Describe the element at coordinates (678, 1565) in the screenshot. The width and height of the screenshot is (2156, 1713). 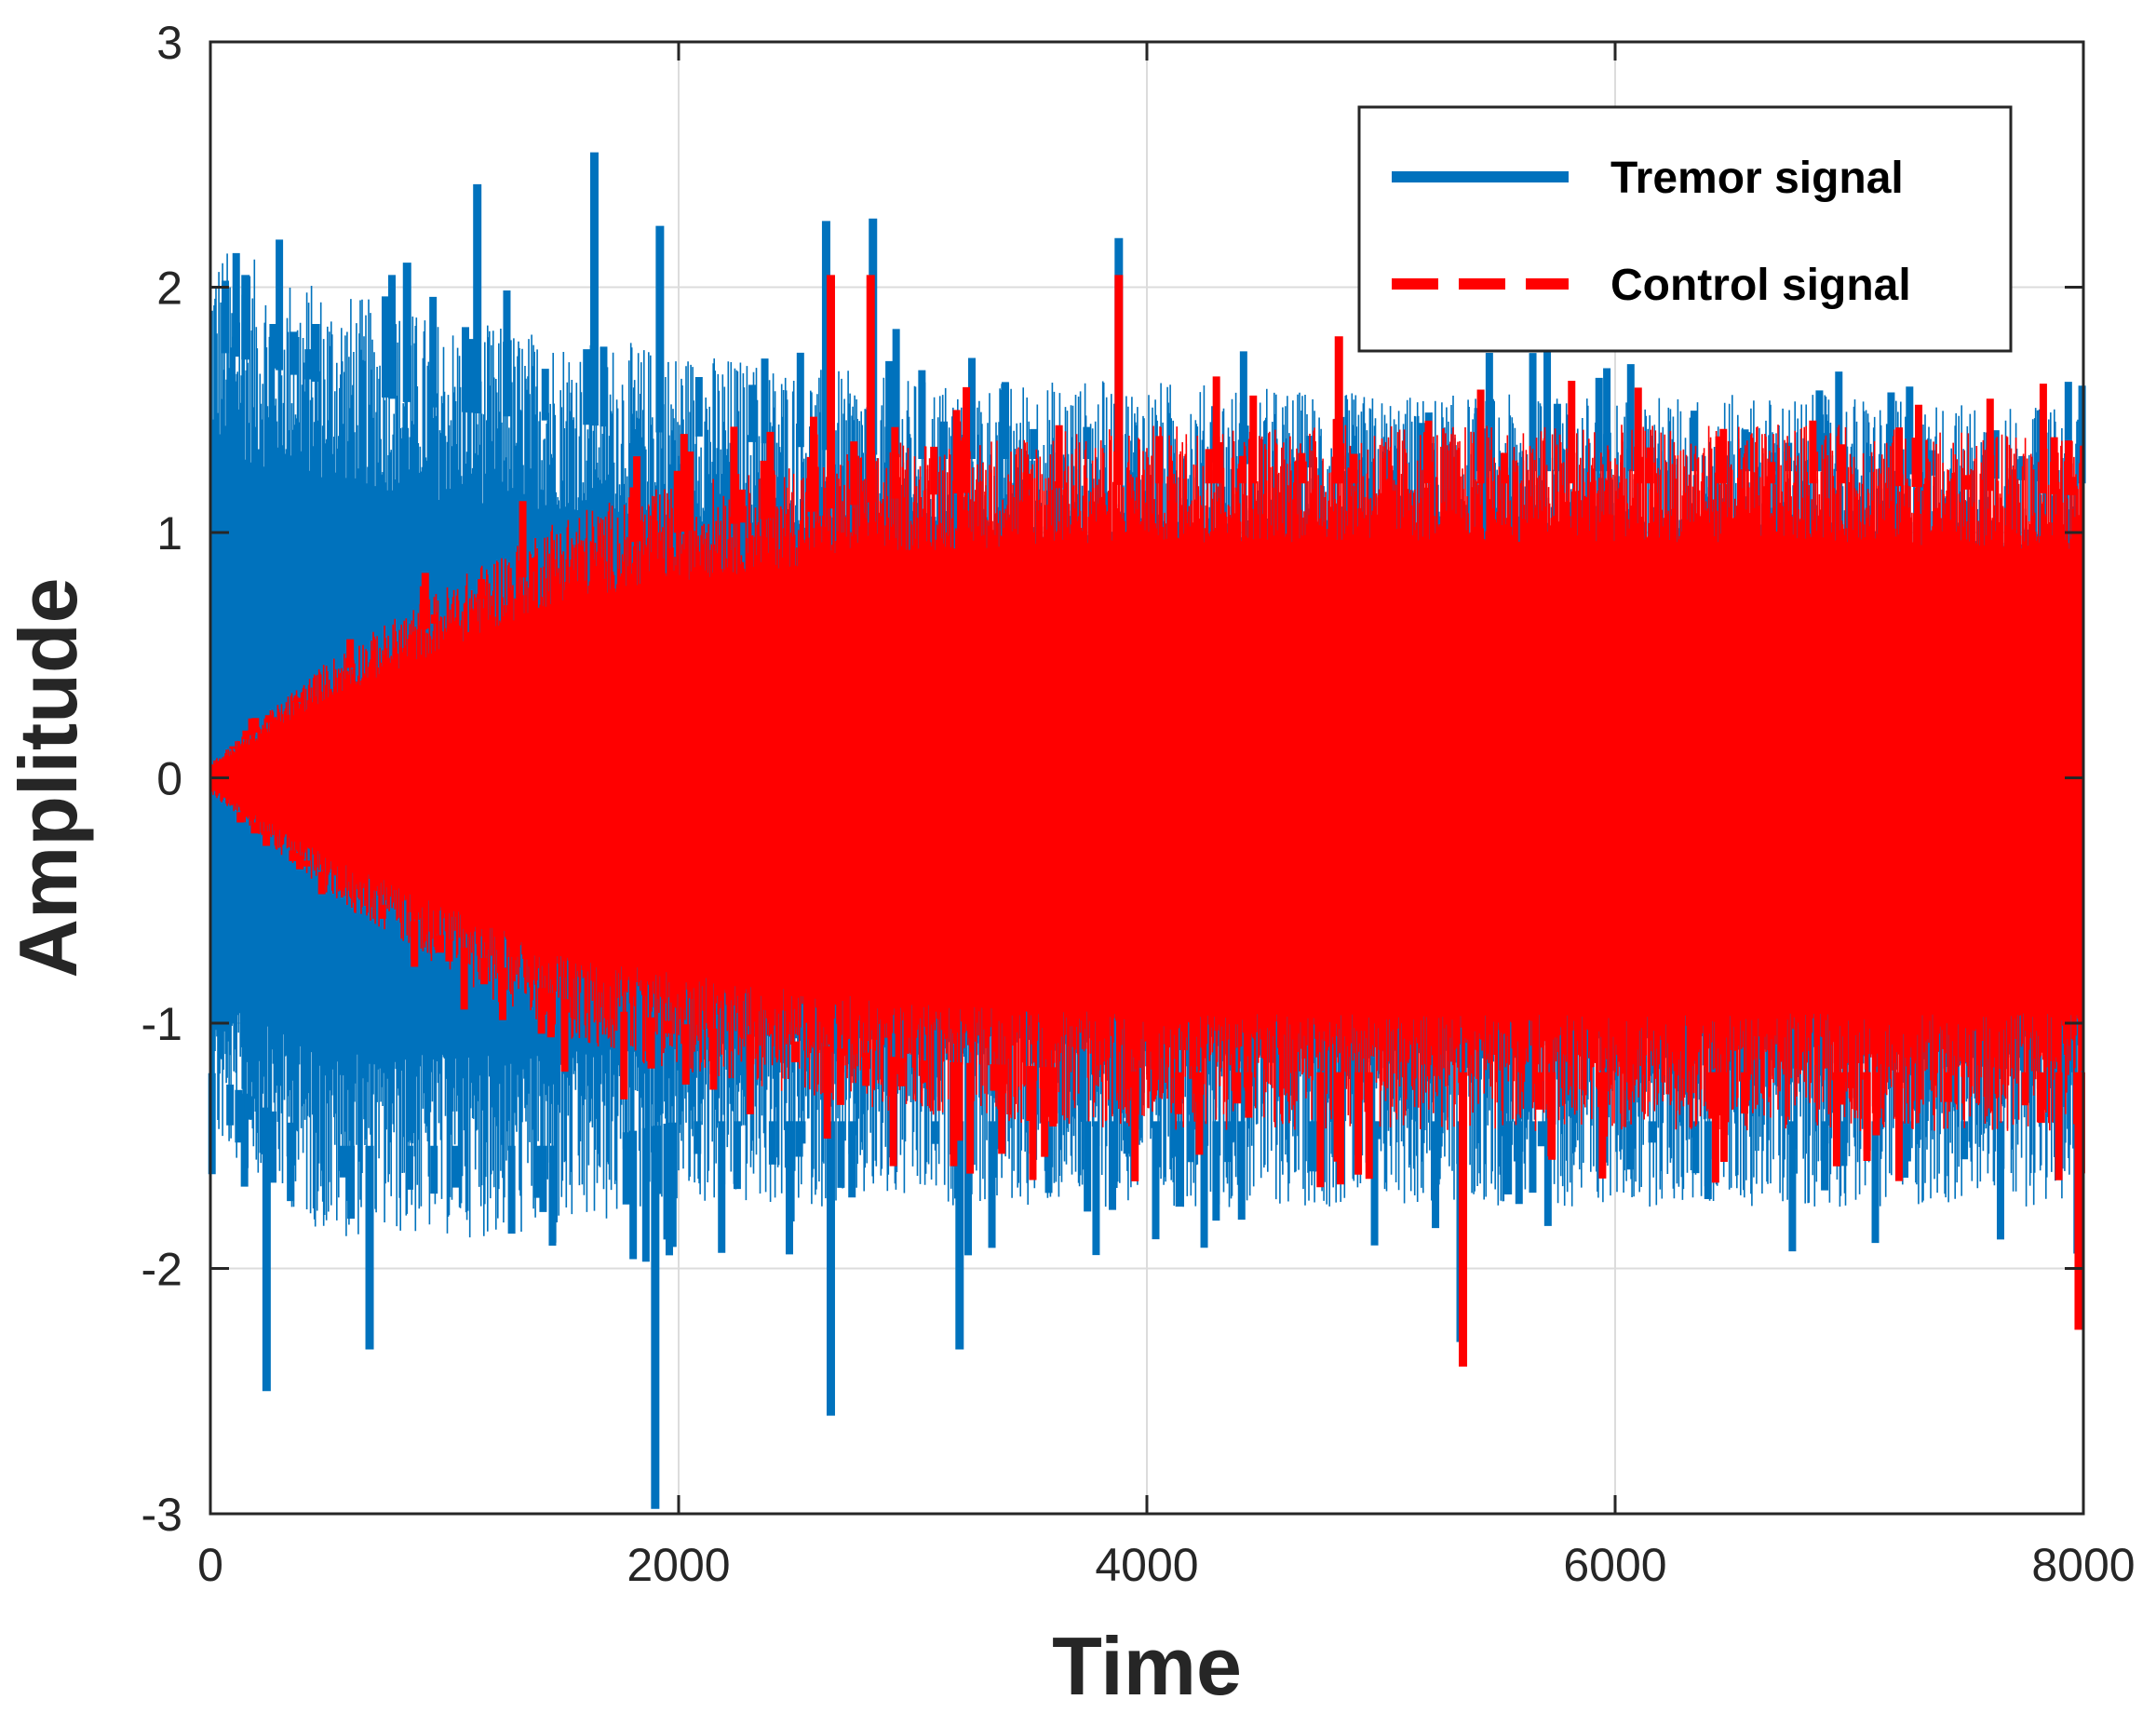
I see `x-tick-label: 2000` at that location.